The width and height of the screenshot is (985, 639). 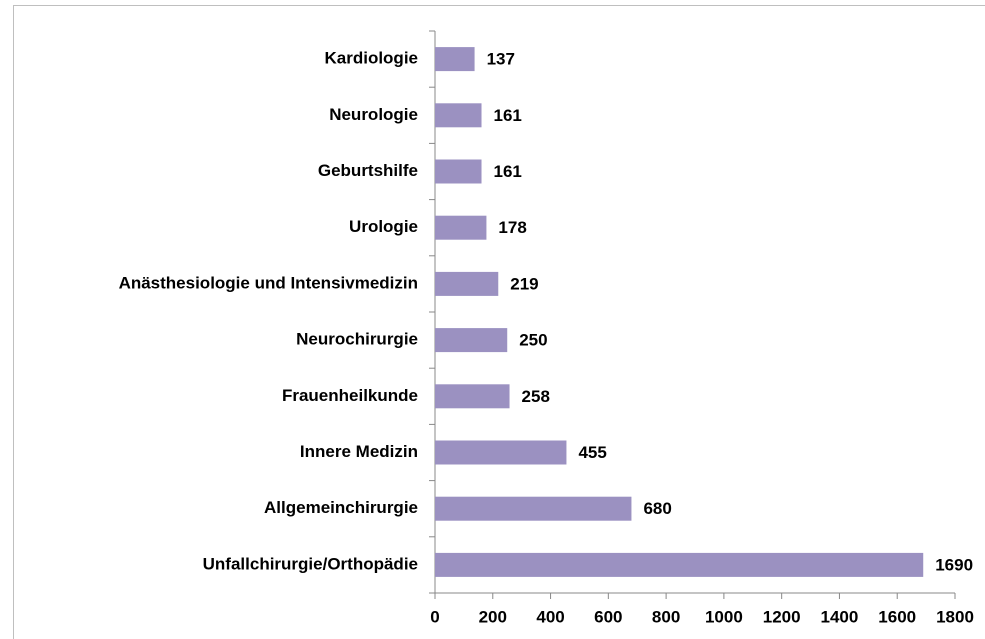 I want to click on x-tick-label: 1200, so click(x=782, y=616).